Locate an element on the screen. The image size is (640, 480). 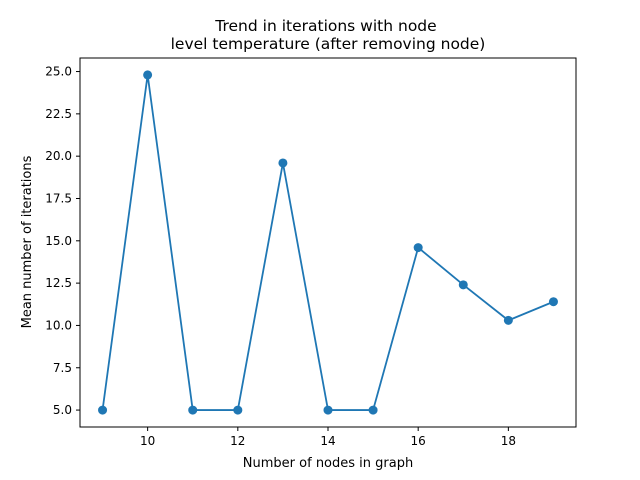
x-tick-label: 16 is located at coordinates (418, 441).